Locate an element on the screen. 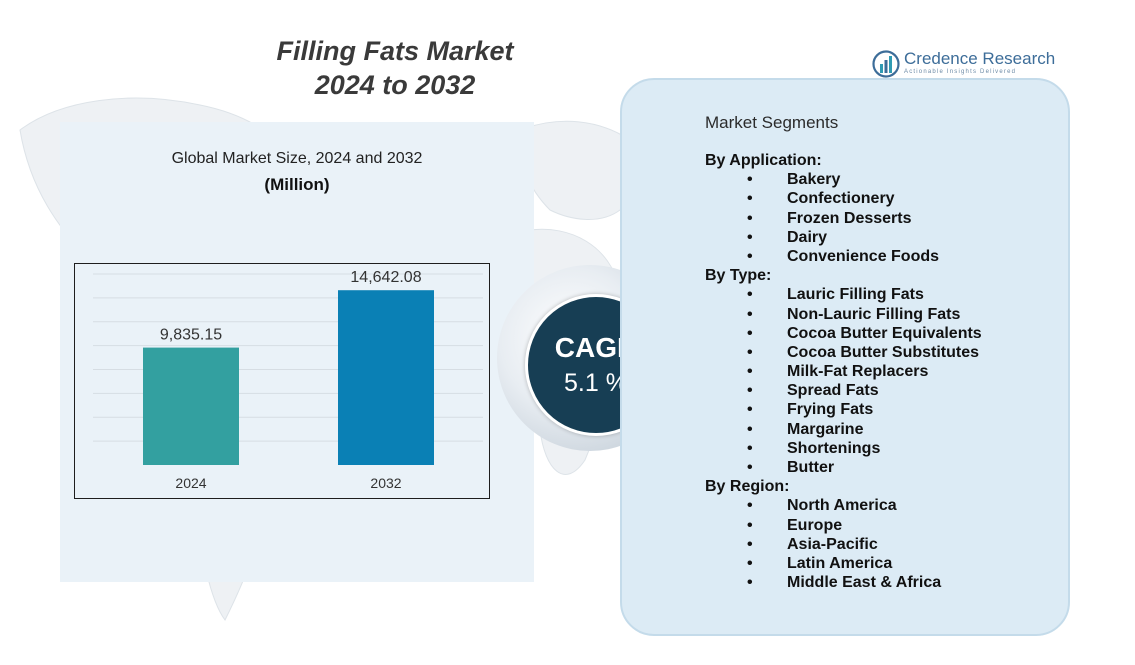  bar-chart-logo-icon is located at coordinates (886, 64).